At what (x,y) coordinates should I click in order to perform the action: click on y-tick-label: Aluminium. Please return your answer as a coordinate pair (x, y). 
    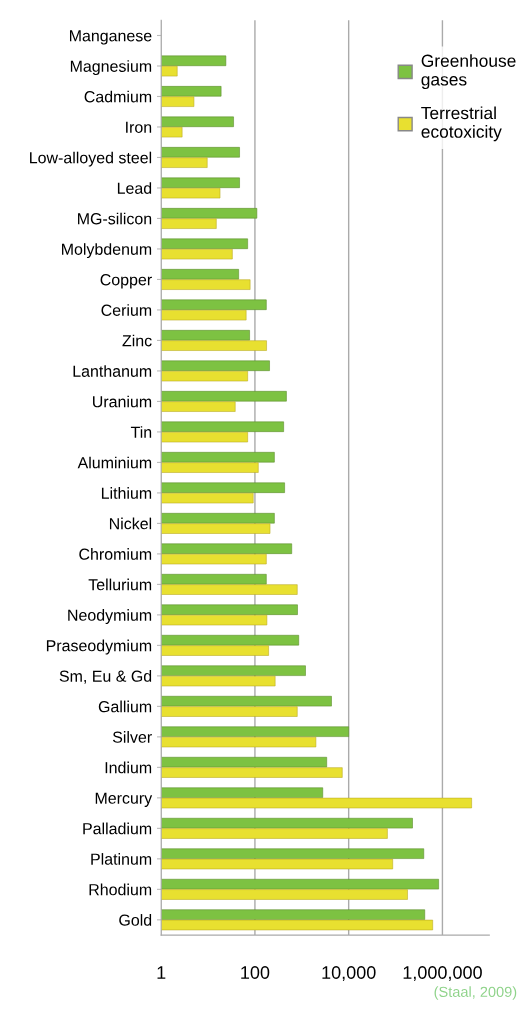
    Looking at the image, I should click on (114, 462).